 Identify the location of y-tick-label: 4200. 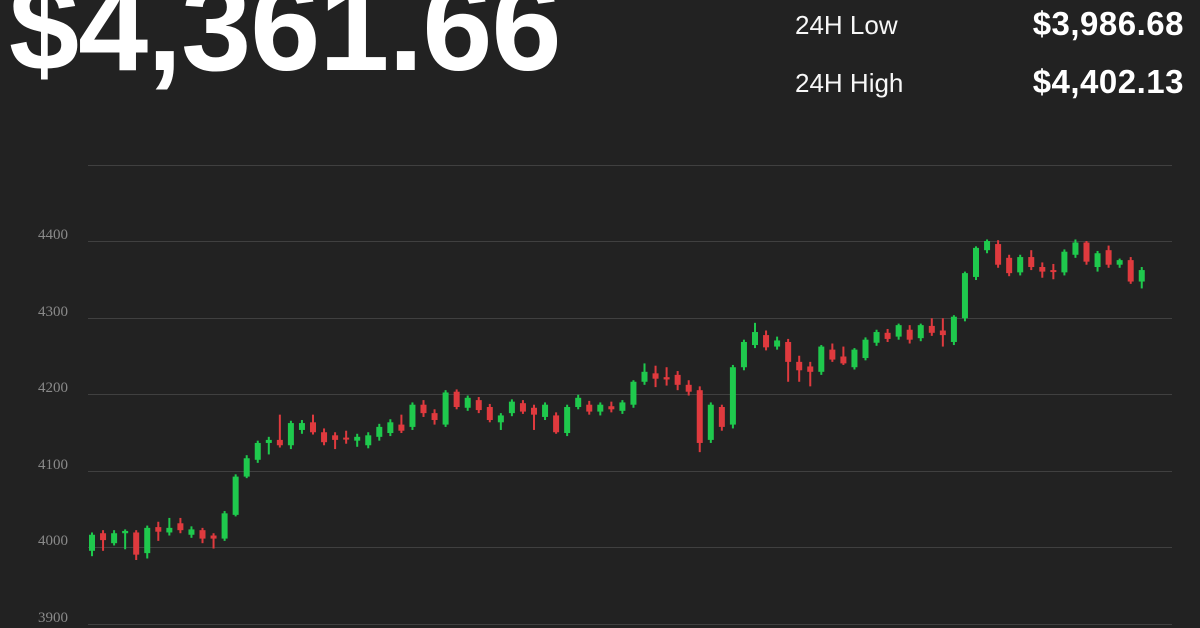
(53, 388).